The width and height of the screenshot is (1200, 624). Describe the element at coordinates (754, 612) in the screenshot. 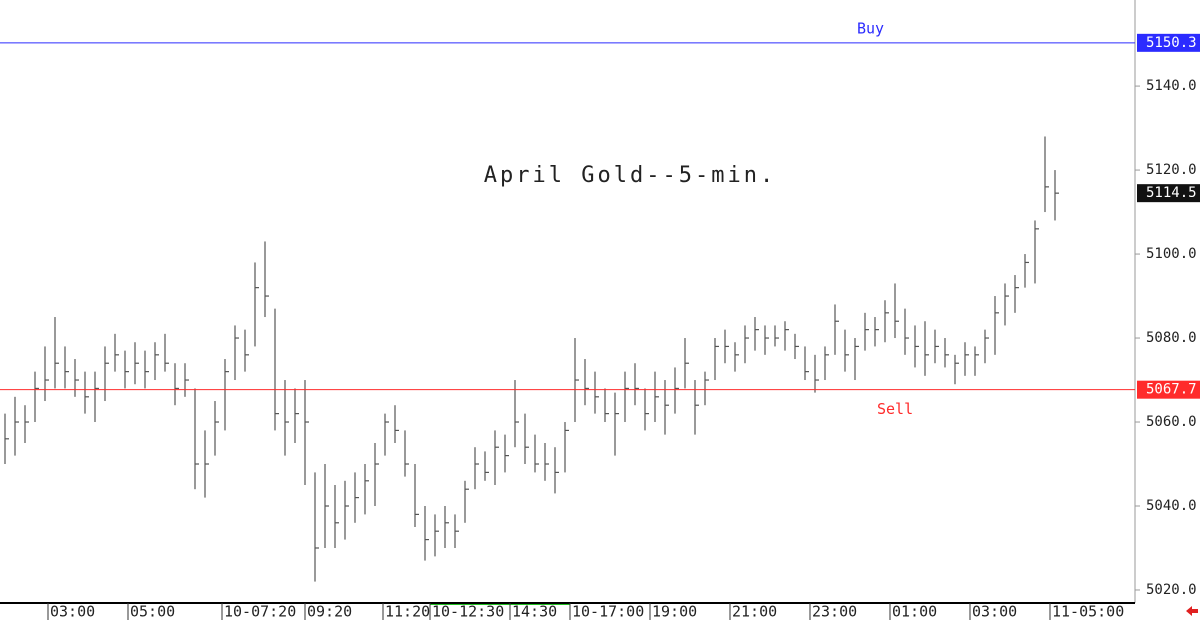

I see `x-tick-label: 21:00` at that location.